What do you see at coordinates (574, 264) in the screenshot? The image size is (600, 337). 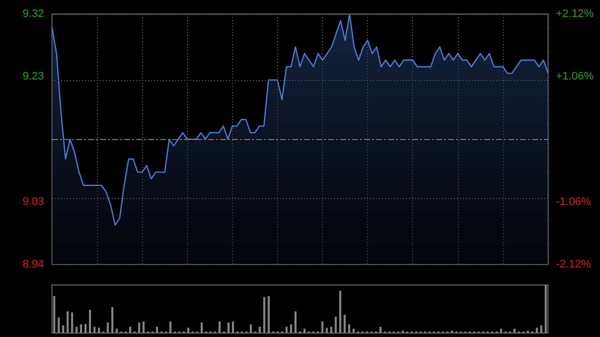 I see `y2-tick-label: -2.12%` at bounding box center [574, 264].